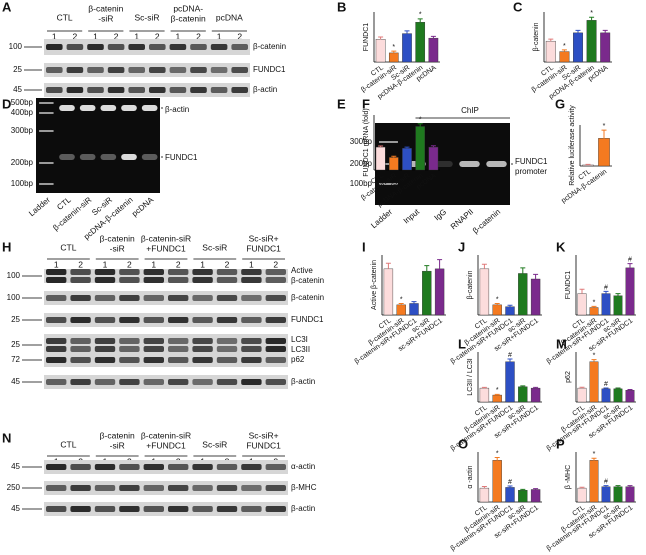 Image resolution: width=646 pixels, height=555 pixels. What do you see at coordinates (188, 8) in the screenshot?
I see `group-label: pcDNA-` at bounding box center [188, 8].